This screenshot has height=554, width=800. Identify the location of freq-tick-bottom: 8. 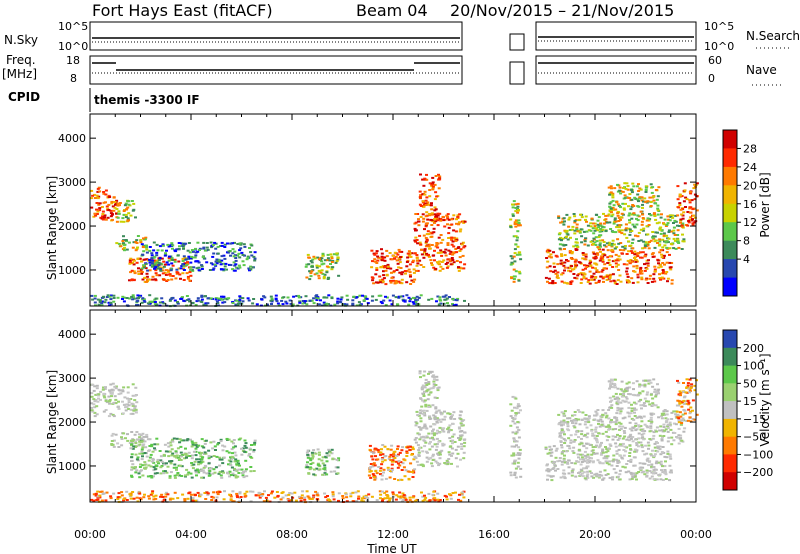
(73, 78).